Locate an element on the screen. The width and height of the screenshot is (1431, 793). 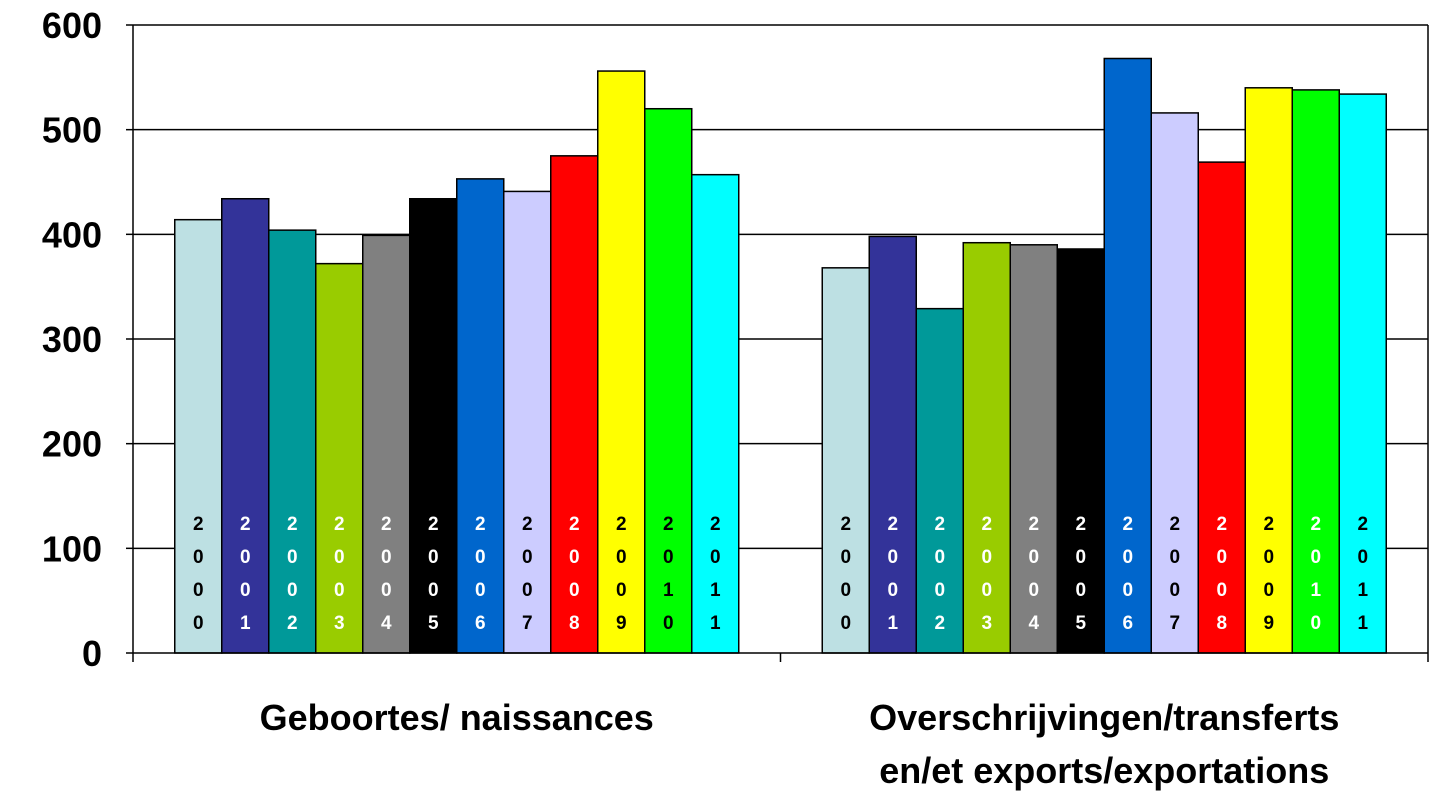
bar-2003-cat1 is located at coordinates (986, 447).